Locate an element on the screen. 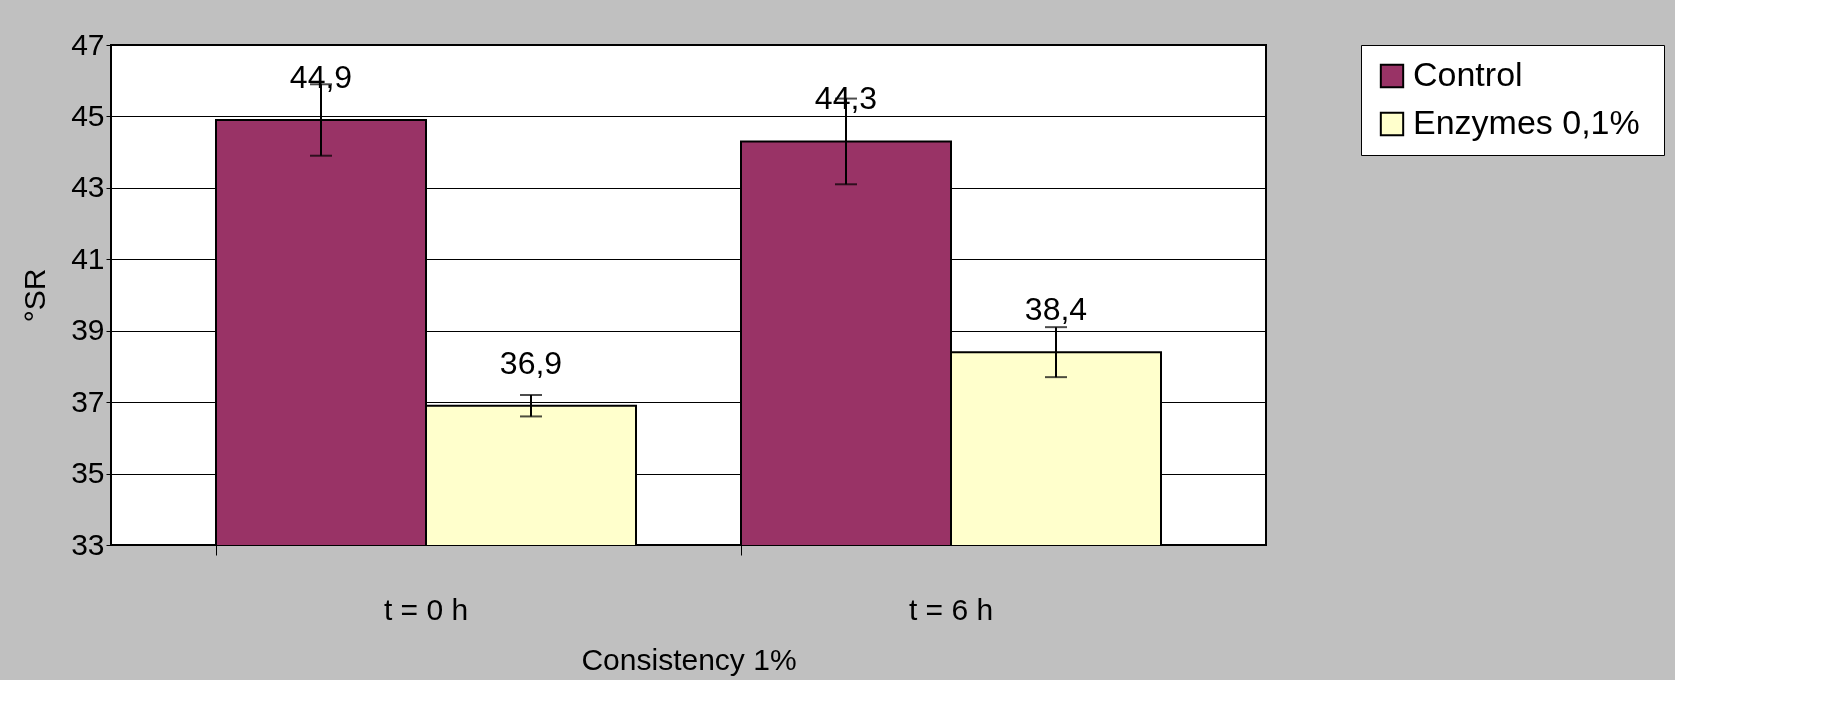 The image size is (1845, 722). legend-label: Control is located at coordinates (1468, 74).